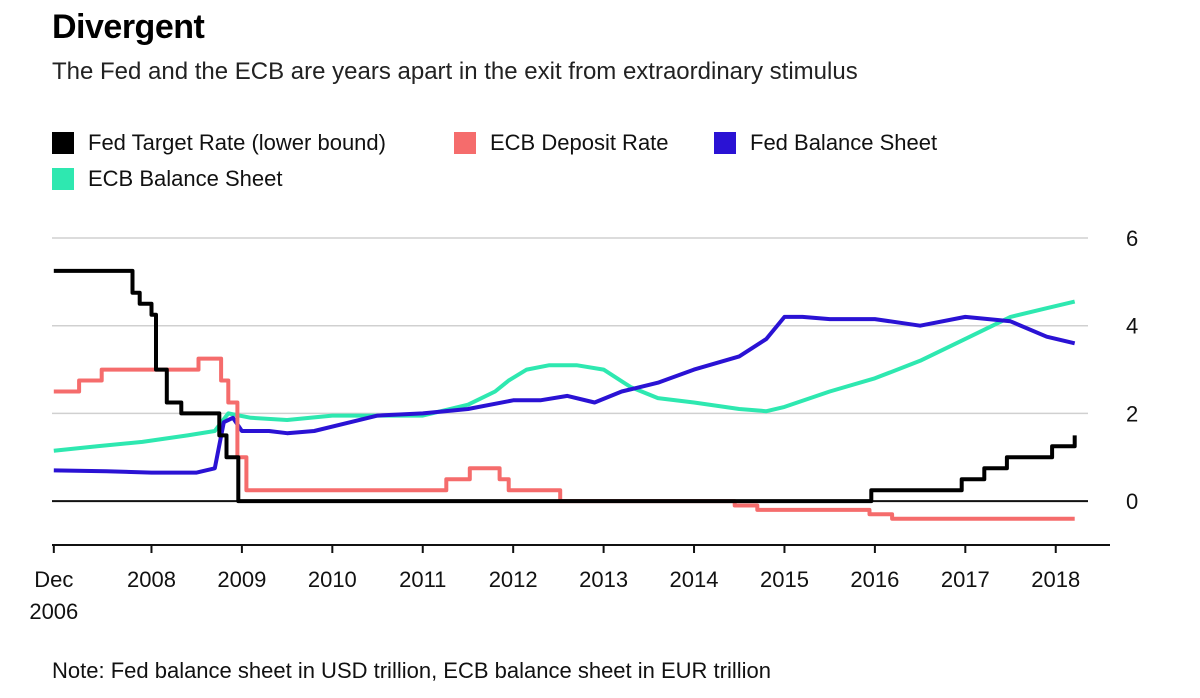  I want to click on y-tick-label: 6, so click(1132, 238).